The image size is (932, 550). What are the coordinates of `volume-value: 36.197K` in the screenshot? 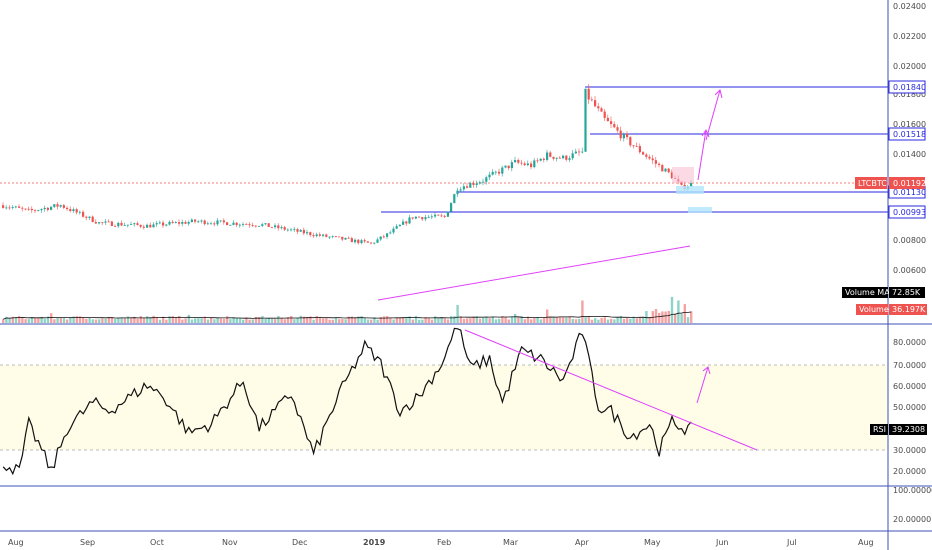 It's located at (909, 309).